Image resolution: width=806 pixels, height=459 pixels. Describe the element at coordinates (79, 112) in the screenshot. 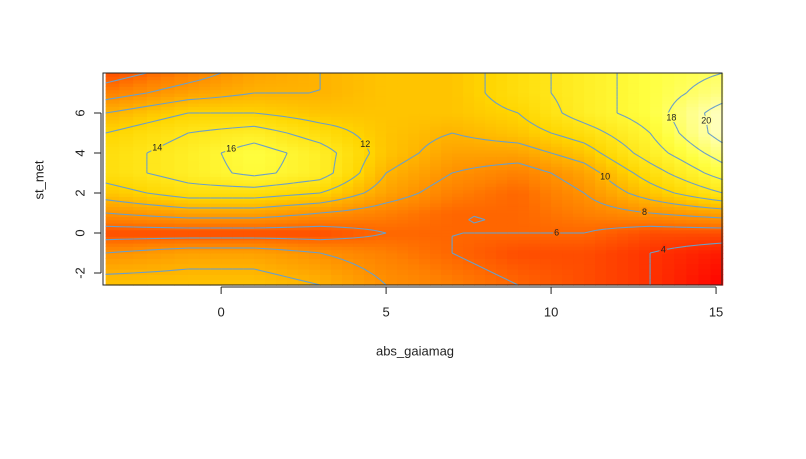

I see `y-tick-label: 6` at that location.